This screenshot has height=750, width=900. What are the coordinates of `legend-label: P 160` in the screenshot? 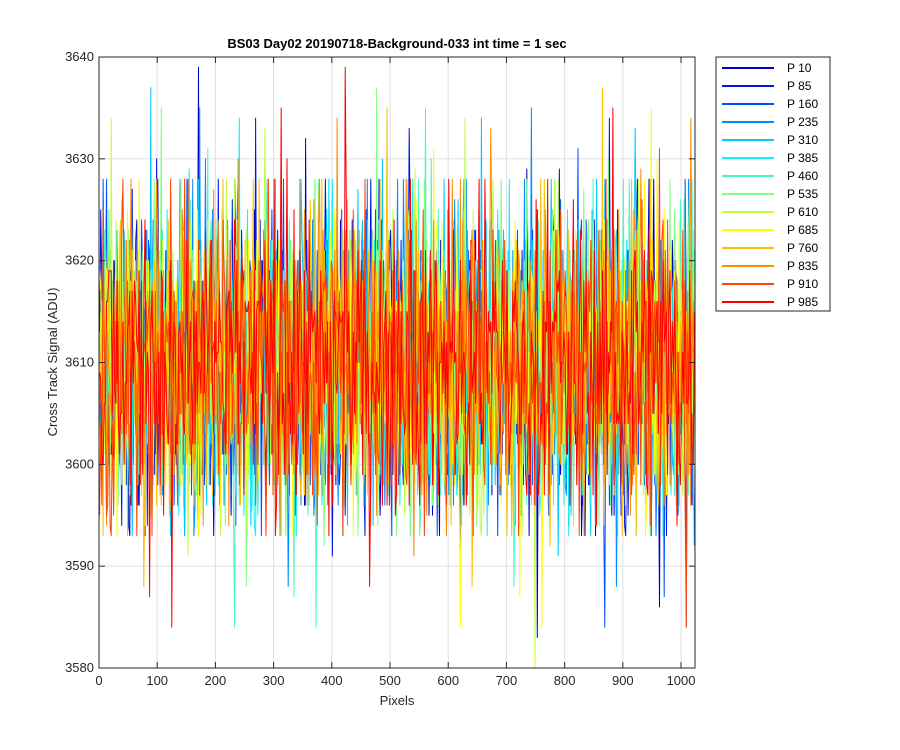 It's located at (802, 104).